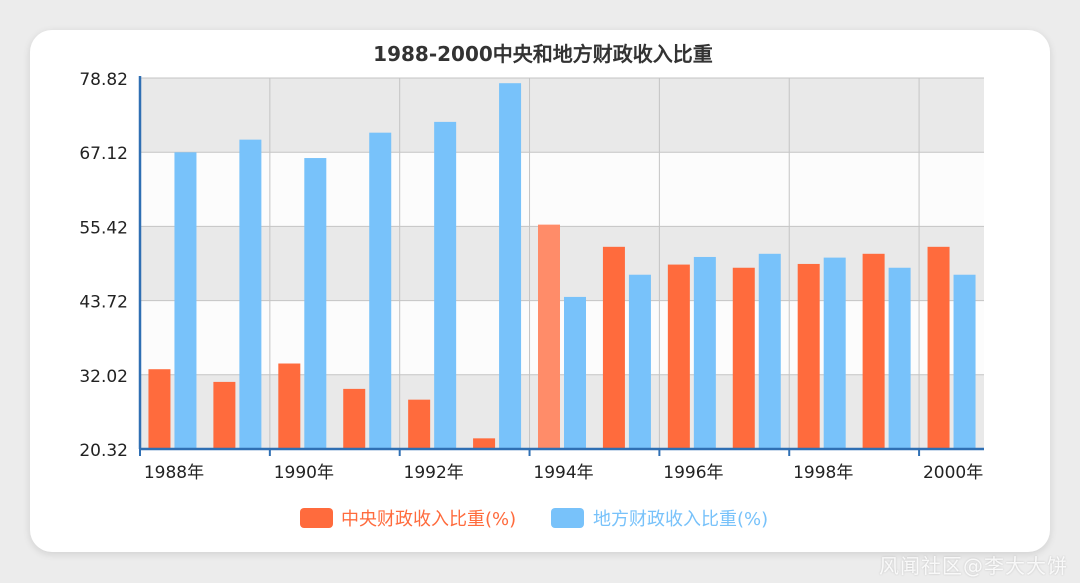  Describe the element at coordinates (953, 473) in the screenshot. I see `x-tick-label: 2000年` at that location.